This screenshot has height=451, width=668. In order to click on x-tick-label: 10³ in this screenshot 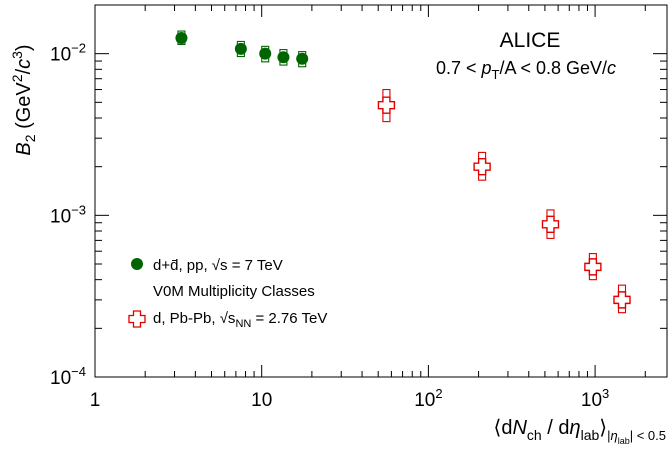, I will do `click(595, 398)`.